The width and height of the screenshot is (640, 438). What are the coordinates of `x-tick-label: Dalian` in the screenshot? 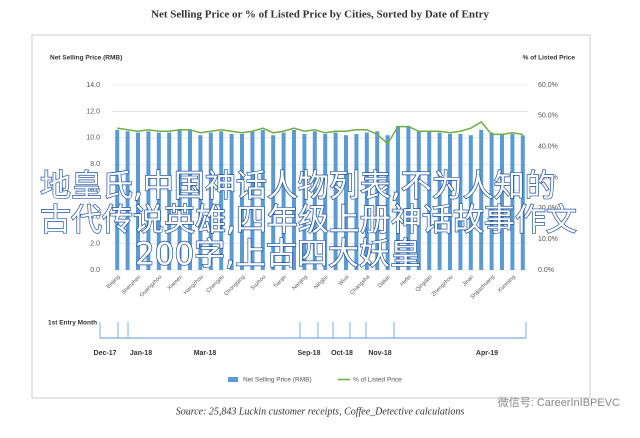 It's located at (384, 281).